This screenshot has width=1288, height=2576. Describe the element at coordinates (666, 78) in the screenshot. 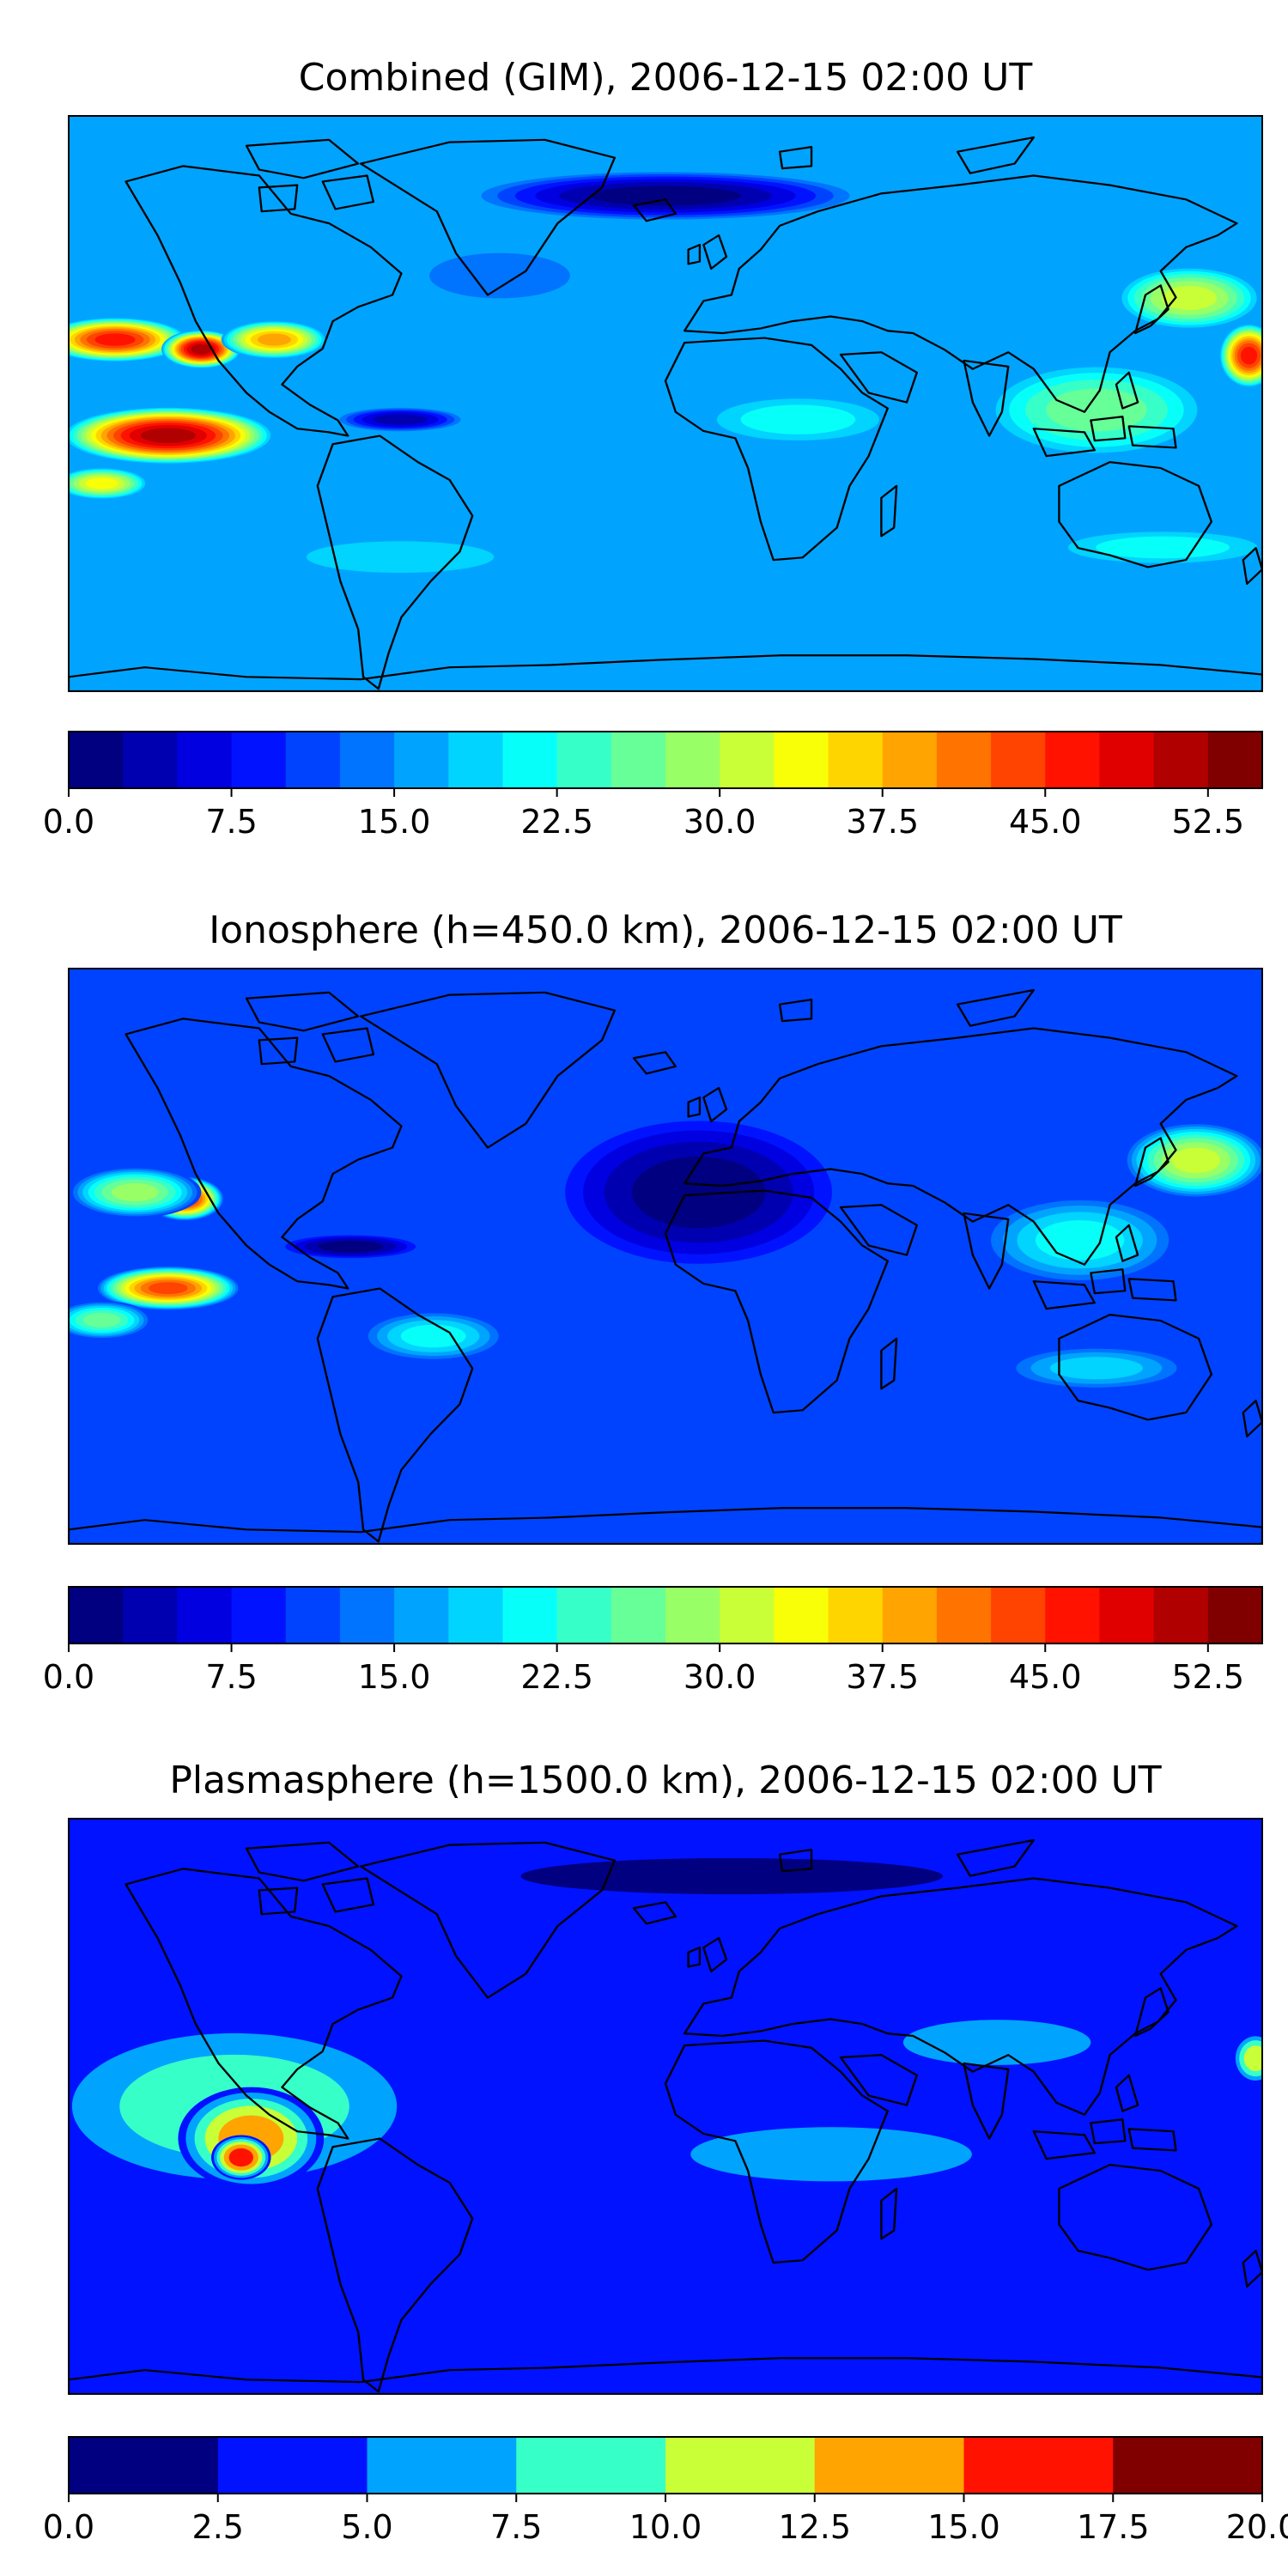

I see `panel-title: Combined (GIM), 2006-12-15 02:00 UT` at that location.